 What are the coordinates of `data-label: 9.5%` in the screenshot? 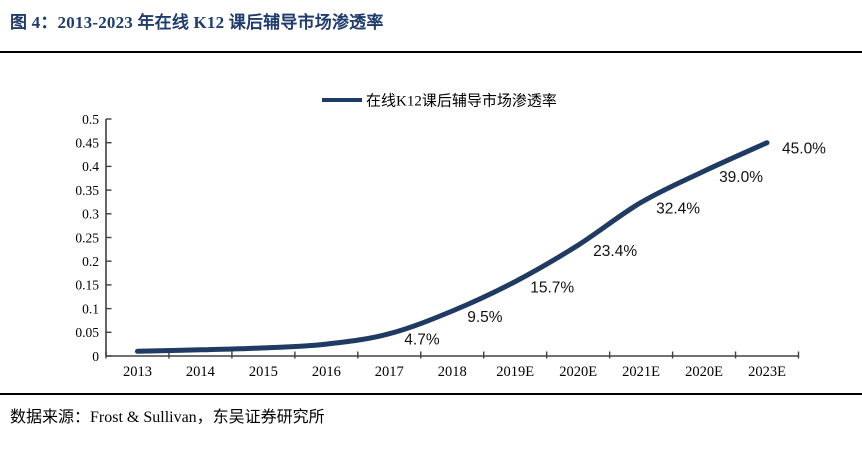 It's located at (485, 317).